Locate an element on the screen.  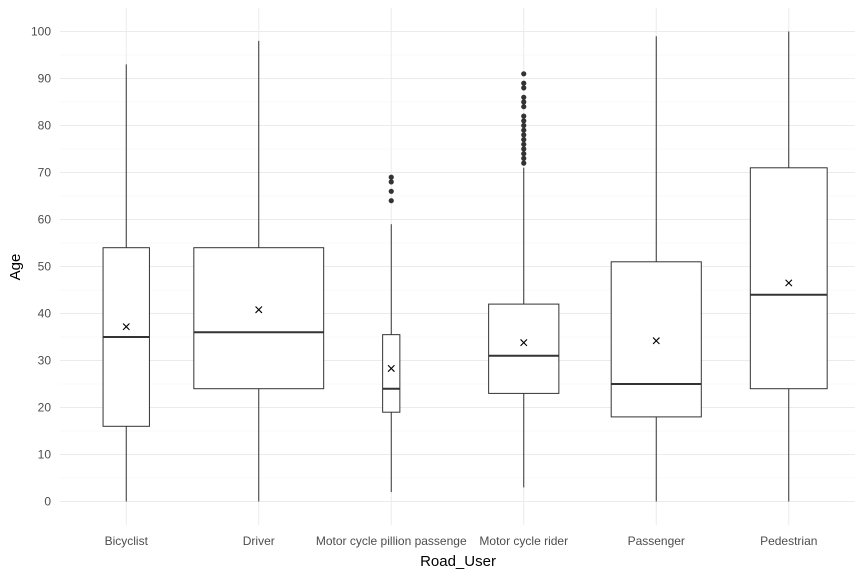
y-axis-title: Age is located at coordinates (15, 267).